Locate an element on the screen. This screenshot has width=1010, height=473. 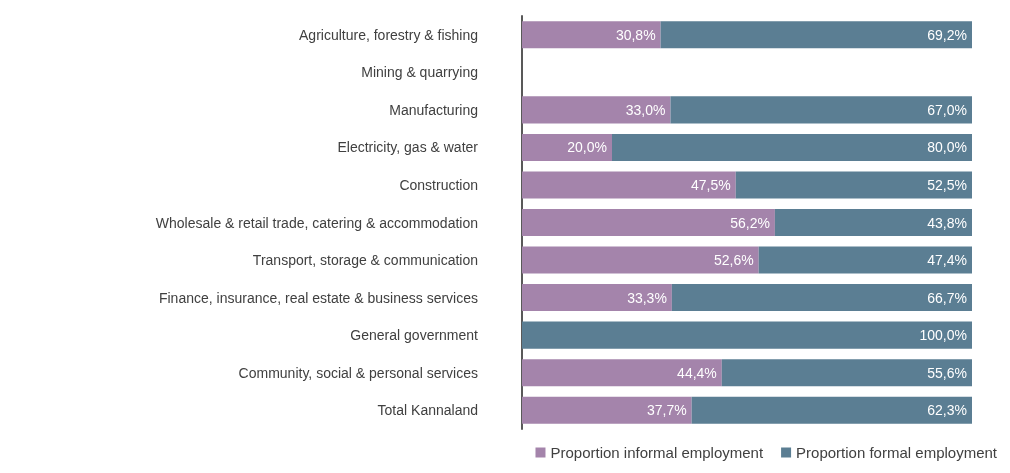
data-label: 52,5% is located at coordinates (947, 184).